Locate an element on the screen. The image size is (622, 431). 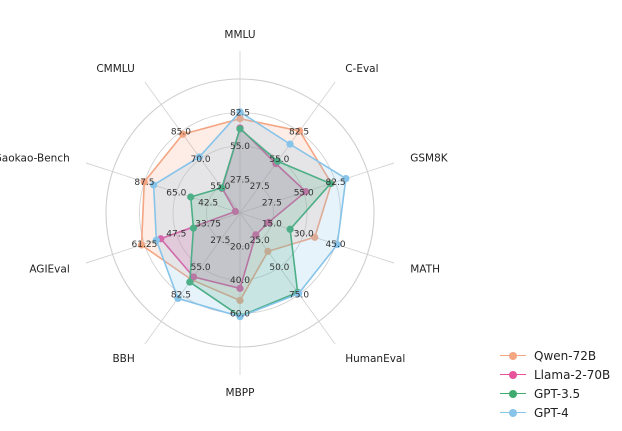
tick-label-humaneval: 75.0 is located at coordinates (299, 295).